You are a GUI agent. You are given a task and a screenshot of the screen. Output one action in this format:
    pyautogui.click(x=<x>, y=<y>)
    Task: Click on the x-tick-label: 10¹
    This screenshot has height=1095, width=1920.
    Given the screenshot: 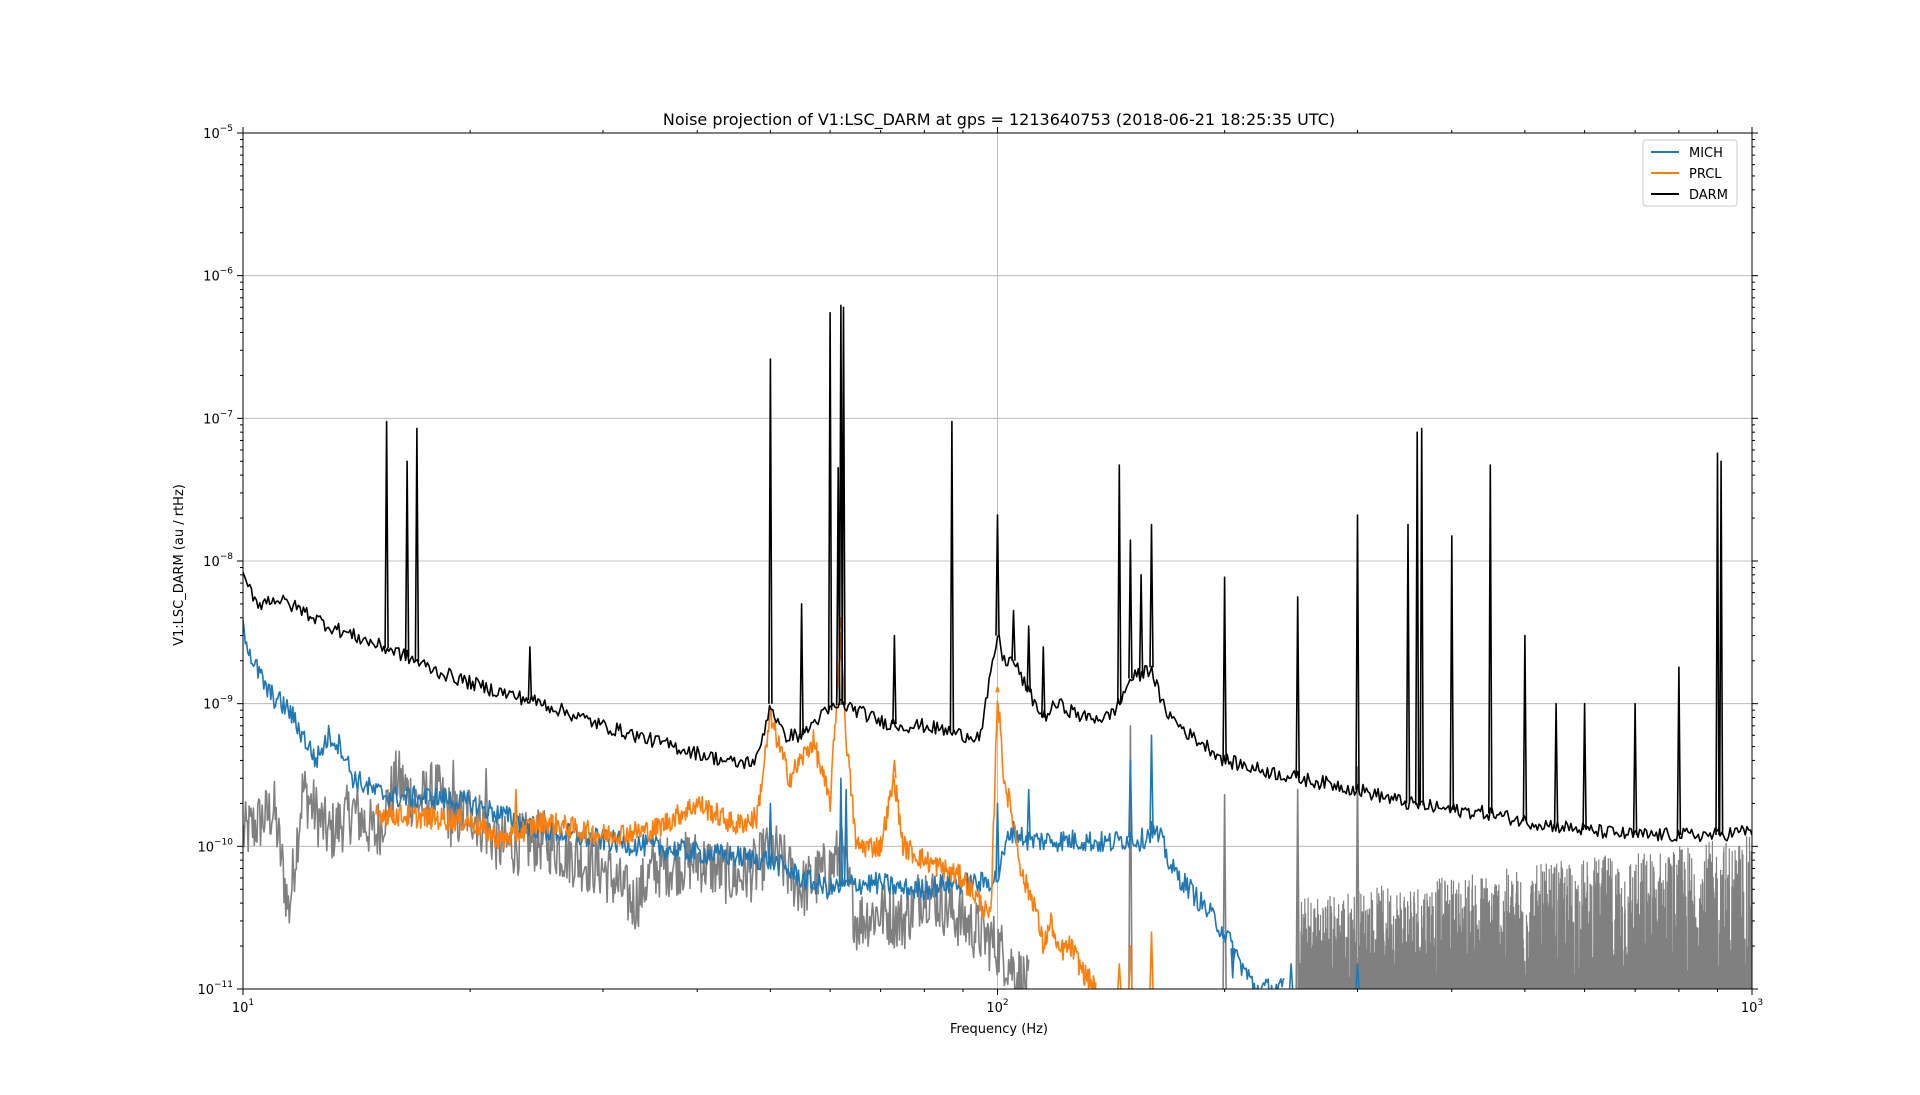 What is the action you would take?
    pyautogui.click(x=243, y=1007)
    